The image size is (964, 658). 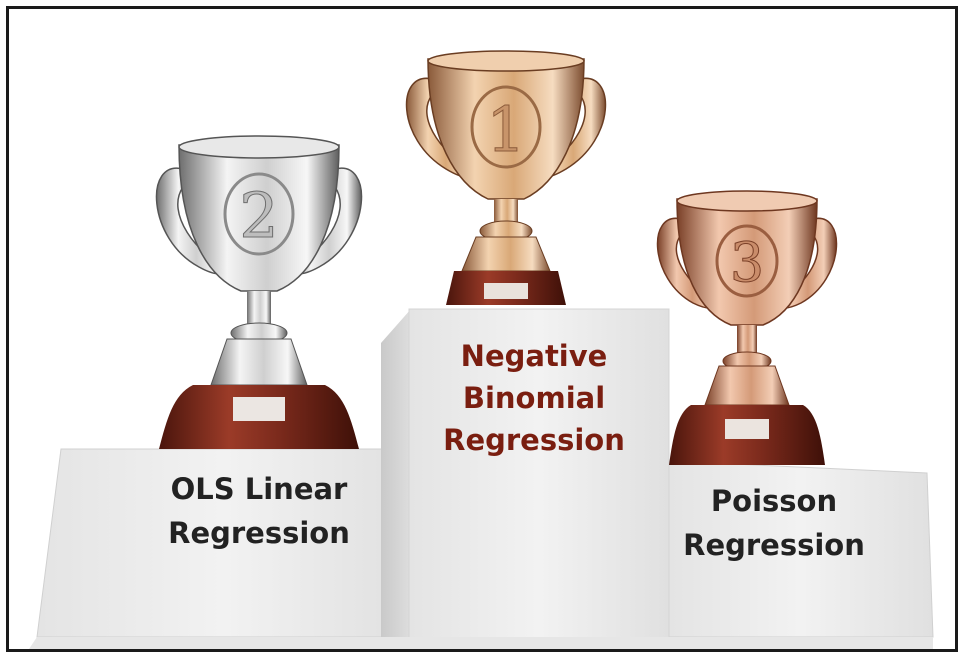 I want to click on label-third-place: Poisson Regression, so click(x=774, y=523).